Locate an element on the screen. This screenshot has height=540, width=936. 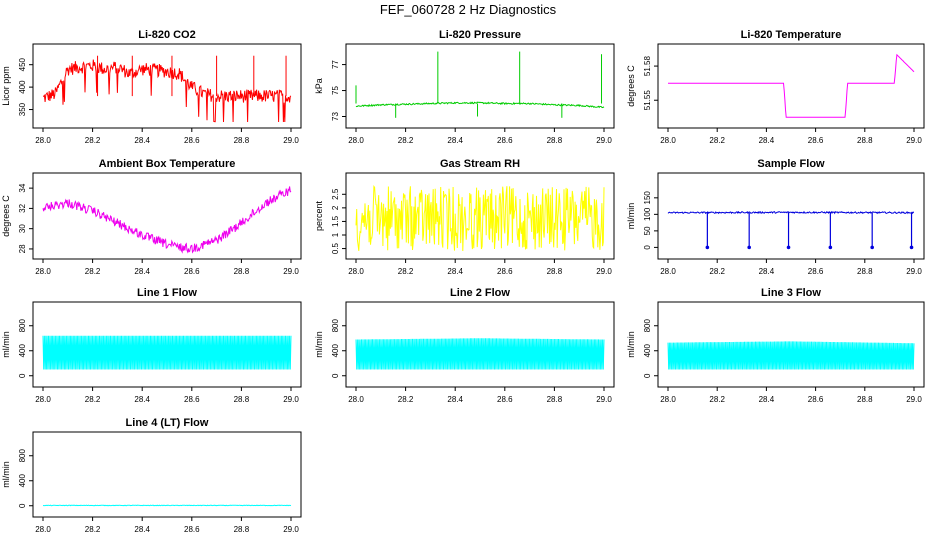
chart-2-series-line is located at coordinates (480, 105).